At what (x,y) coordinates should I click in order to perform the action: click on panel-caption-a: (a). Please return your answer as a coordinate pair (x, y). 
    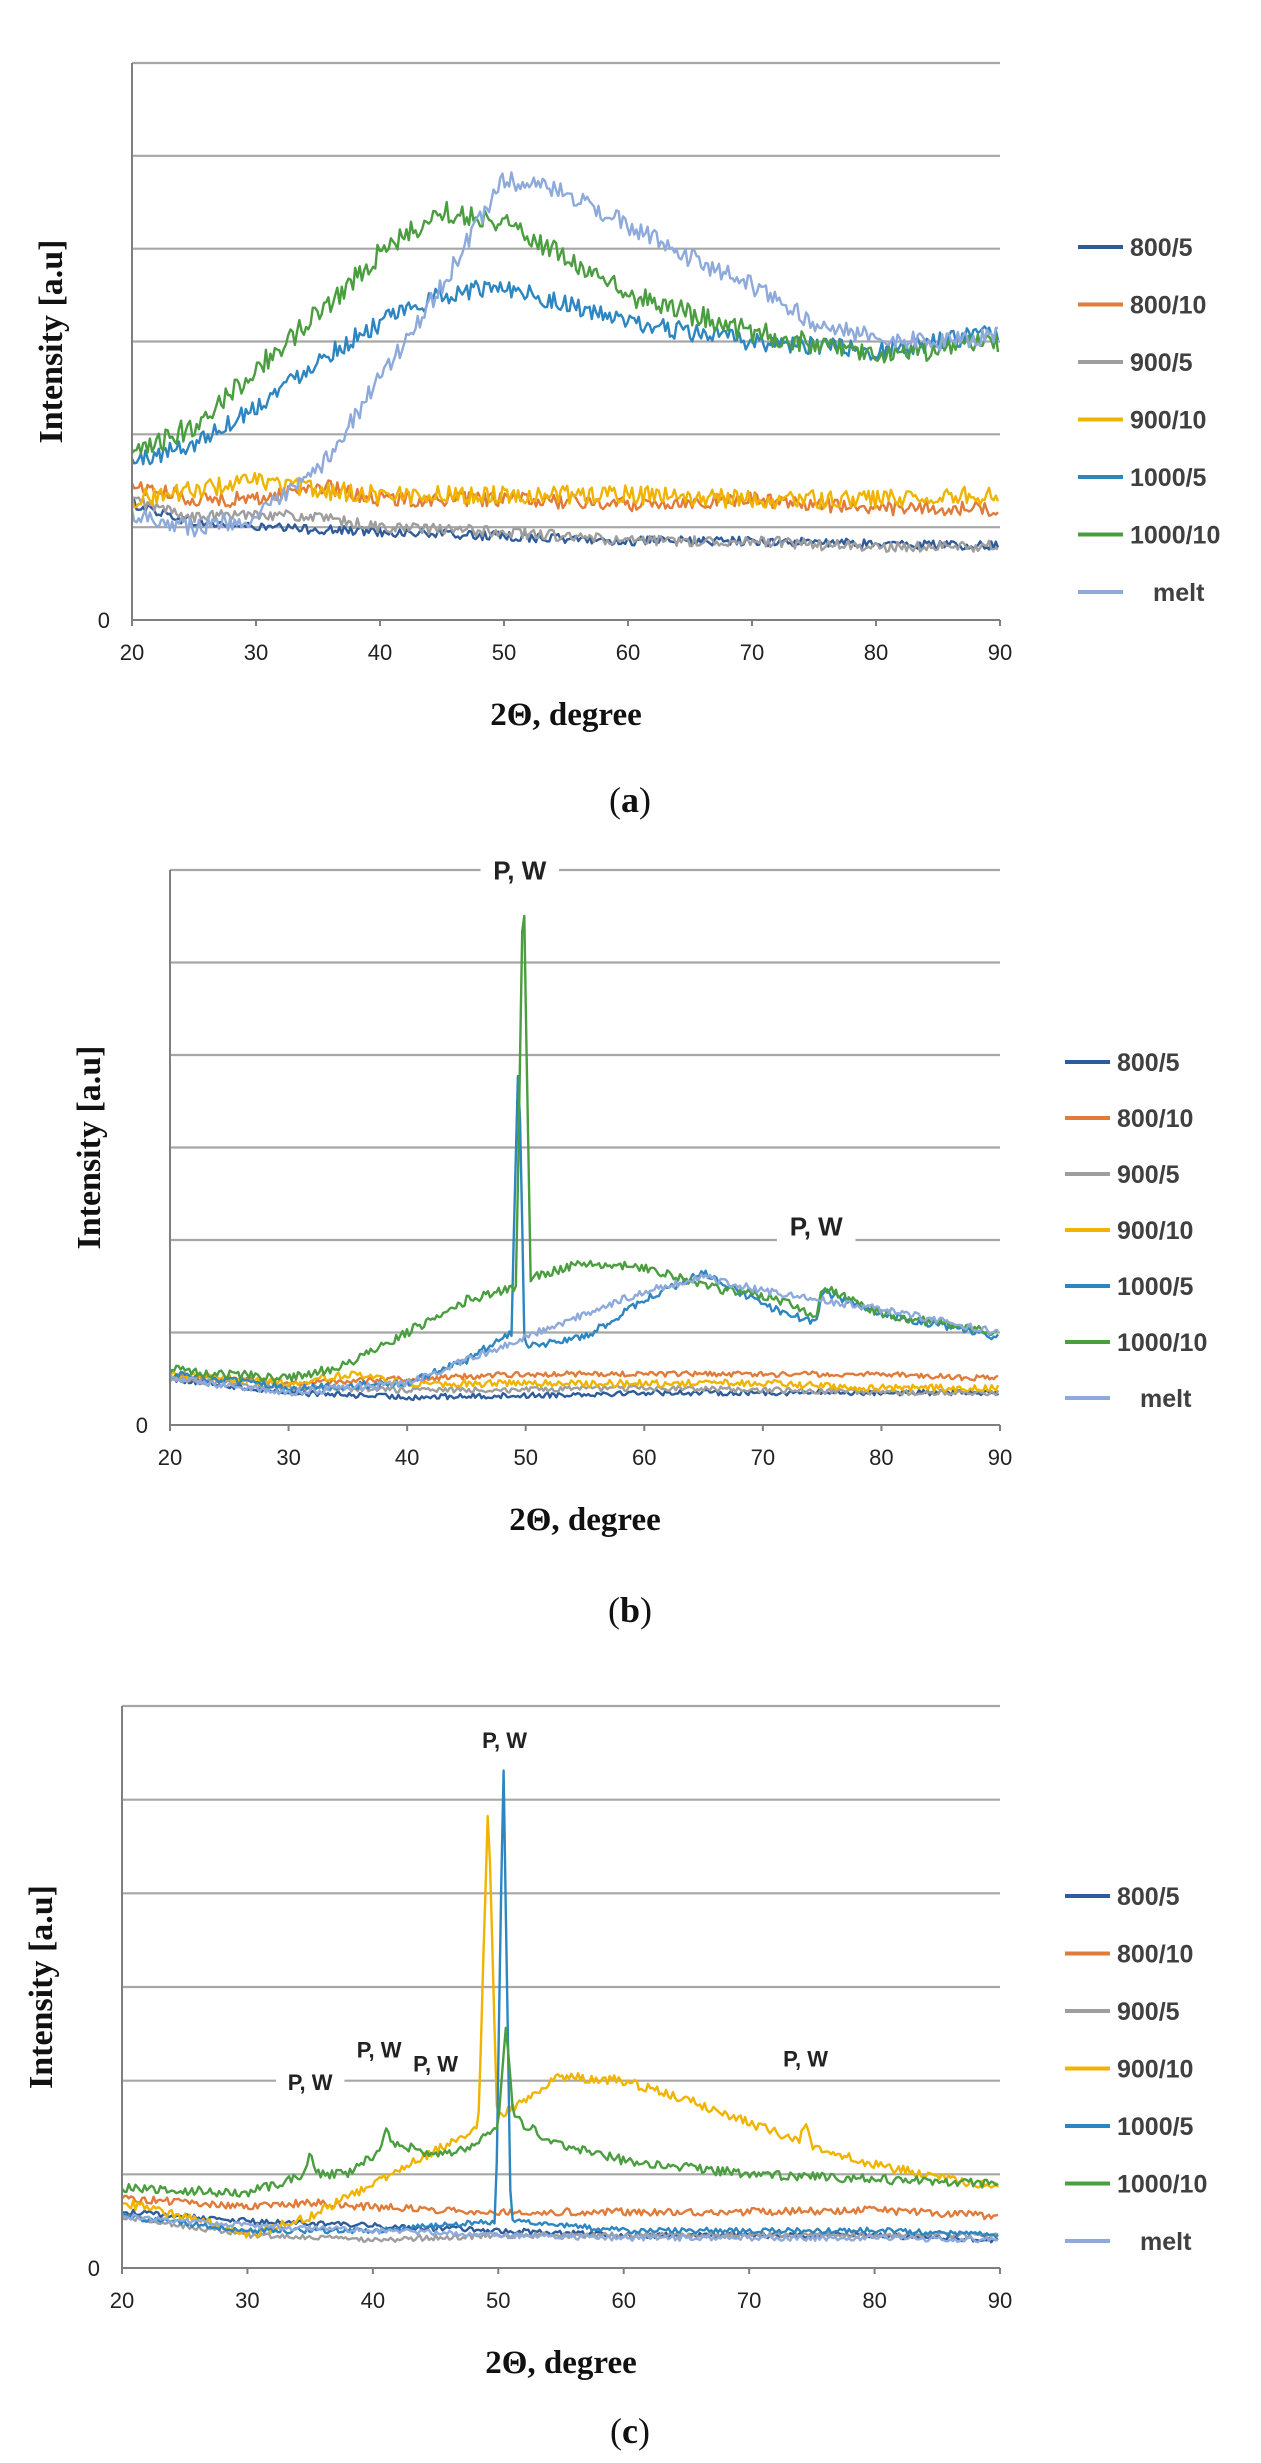
    Looking at the image, I should click on (630, 800).